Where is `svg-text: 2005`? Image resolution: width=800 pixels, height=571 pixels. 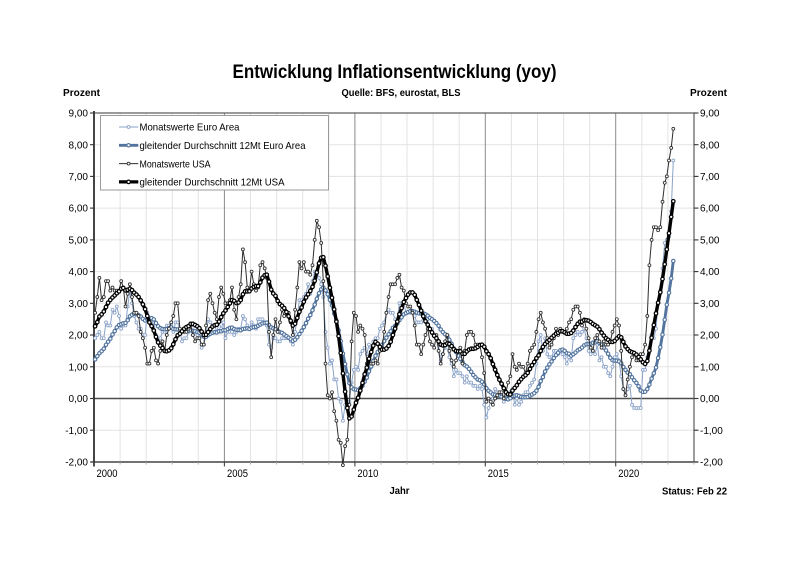
svg-text: 2005 is located at coordinates (237, 474).